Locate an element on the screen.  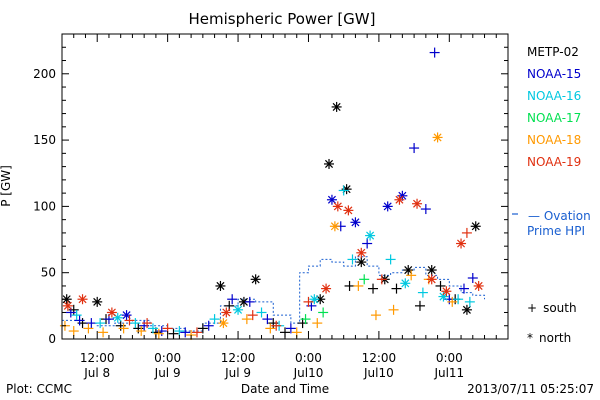
marker-legend-label: south is located at coordinates (560, 308).